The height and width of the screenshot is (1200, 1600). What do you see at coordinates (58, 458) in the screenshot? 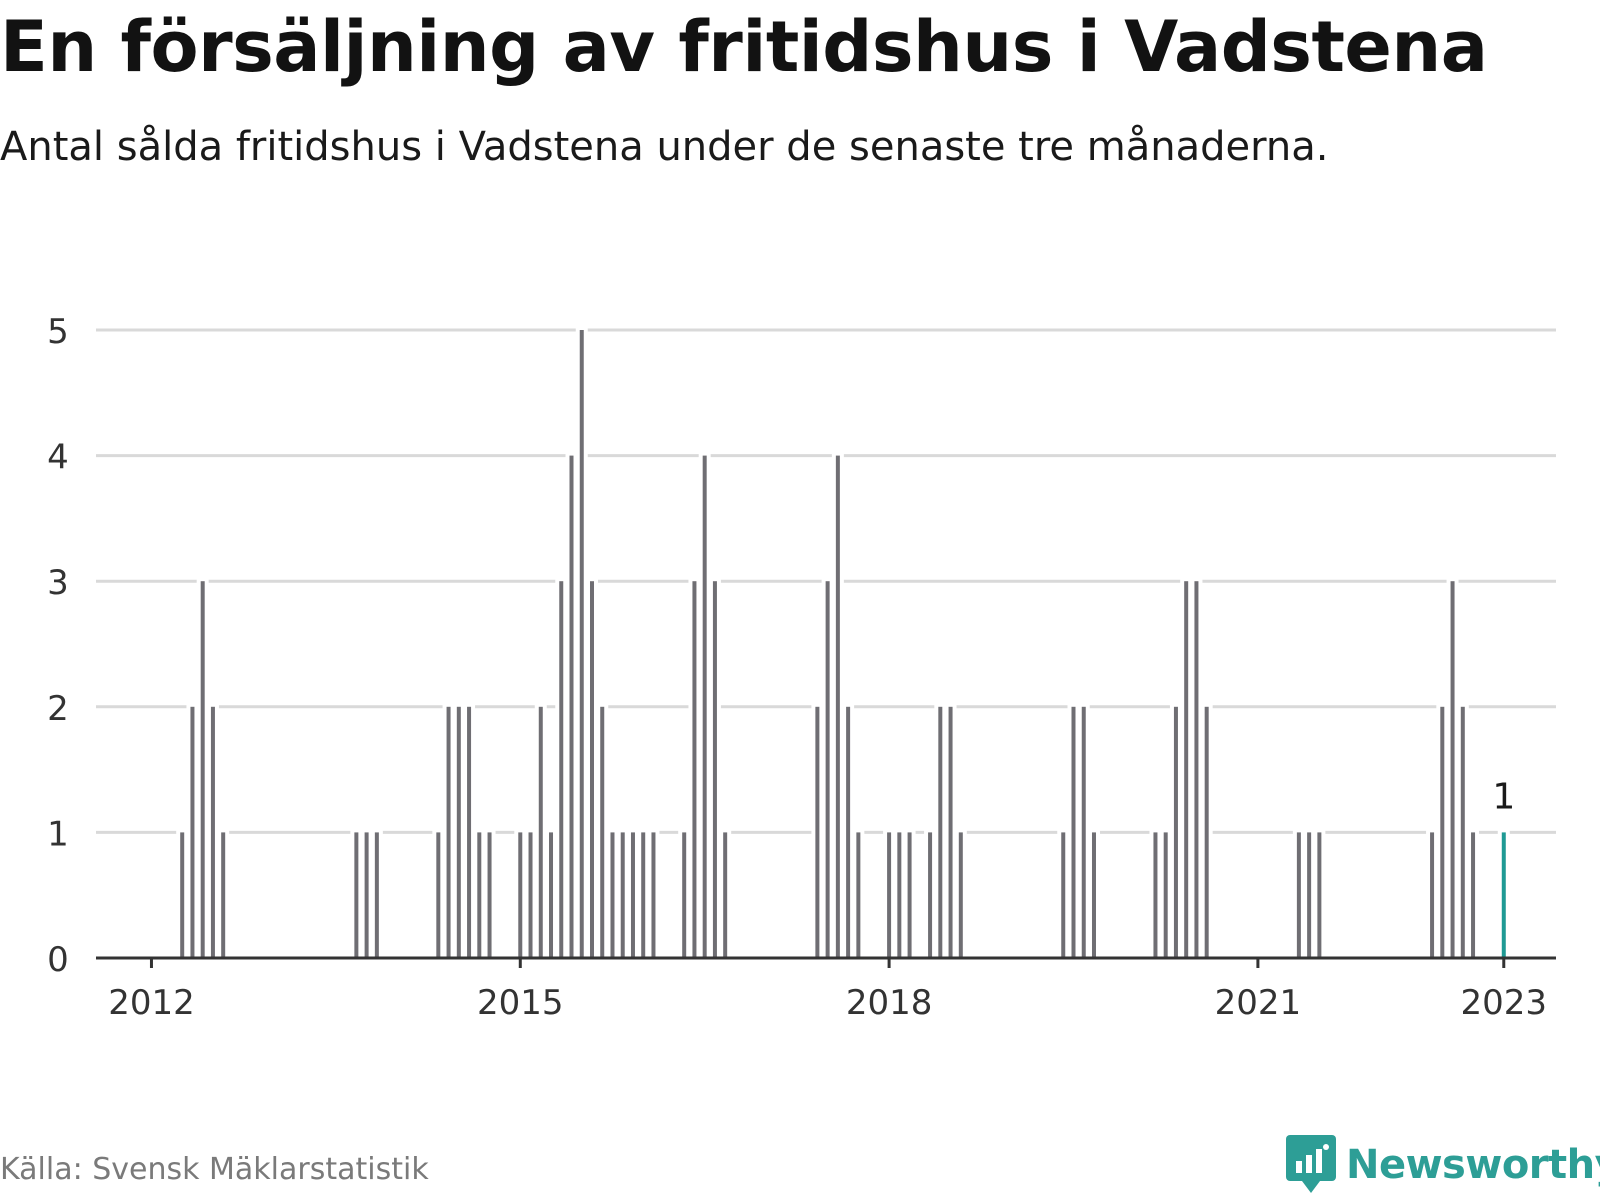
I see `y-tick-label: 4` at bounding box center [58, 458].